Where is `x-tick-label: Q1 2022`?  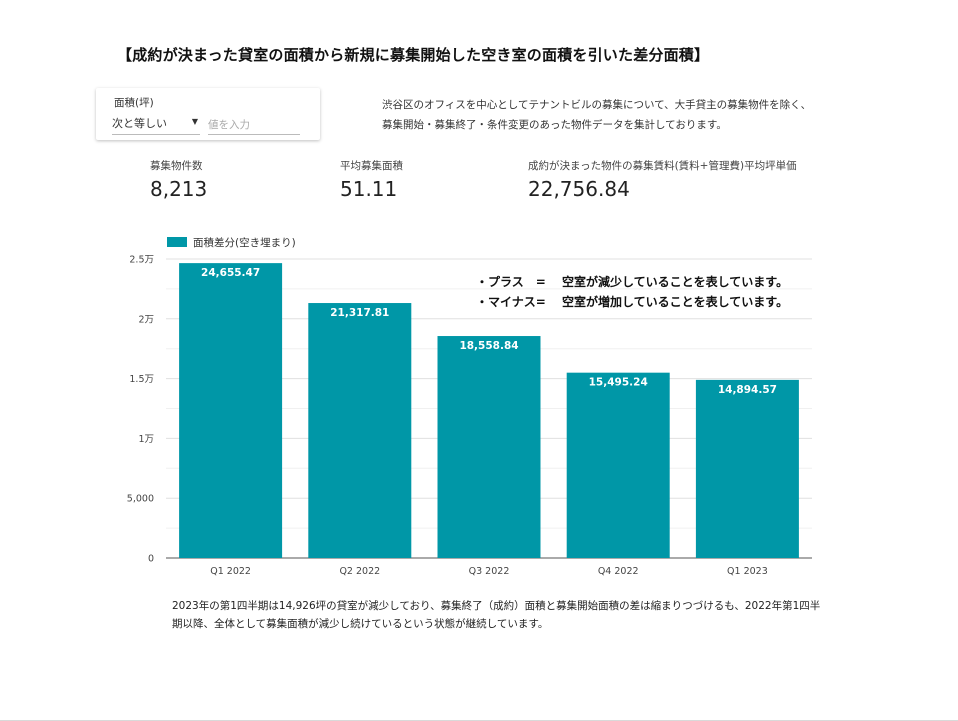
x-tick-label: Q1 2022 is located at coordinates (230, 571).